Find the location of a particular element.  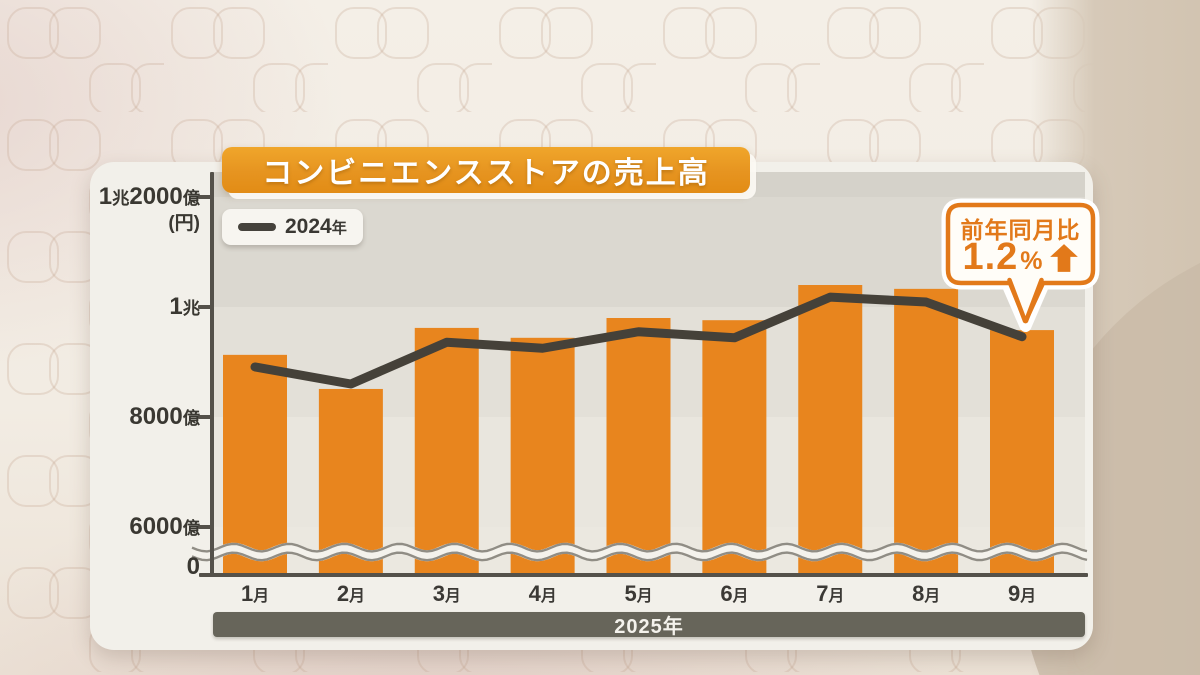

y-axis-unit: (円) is located at coordinates (184, 223).